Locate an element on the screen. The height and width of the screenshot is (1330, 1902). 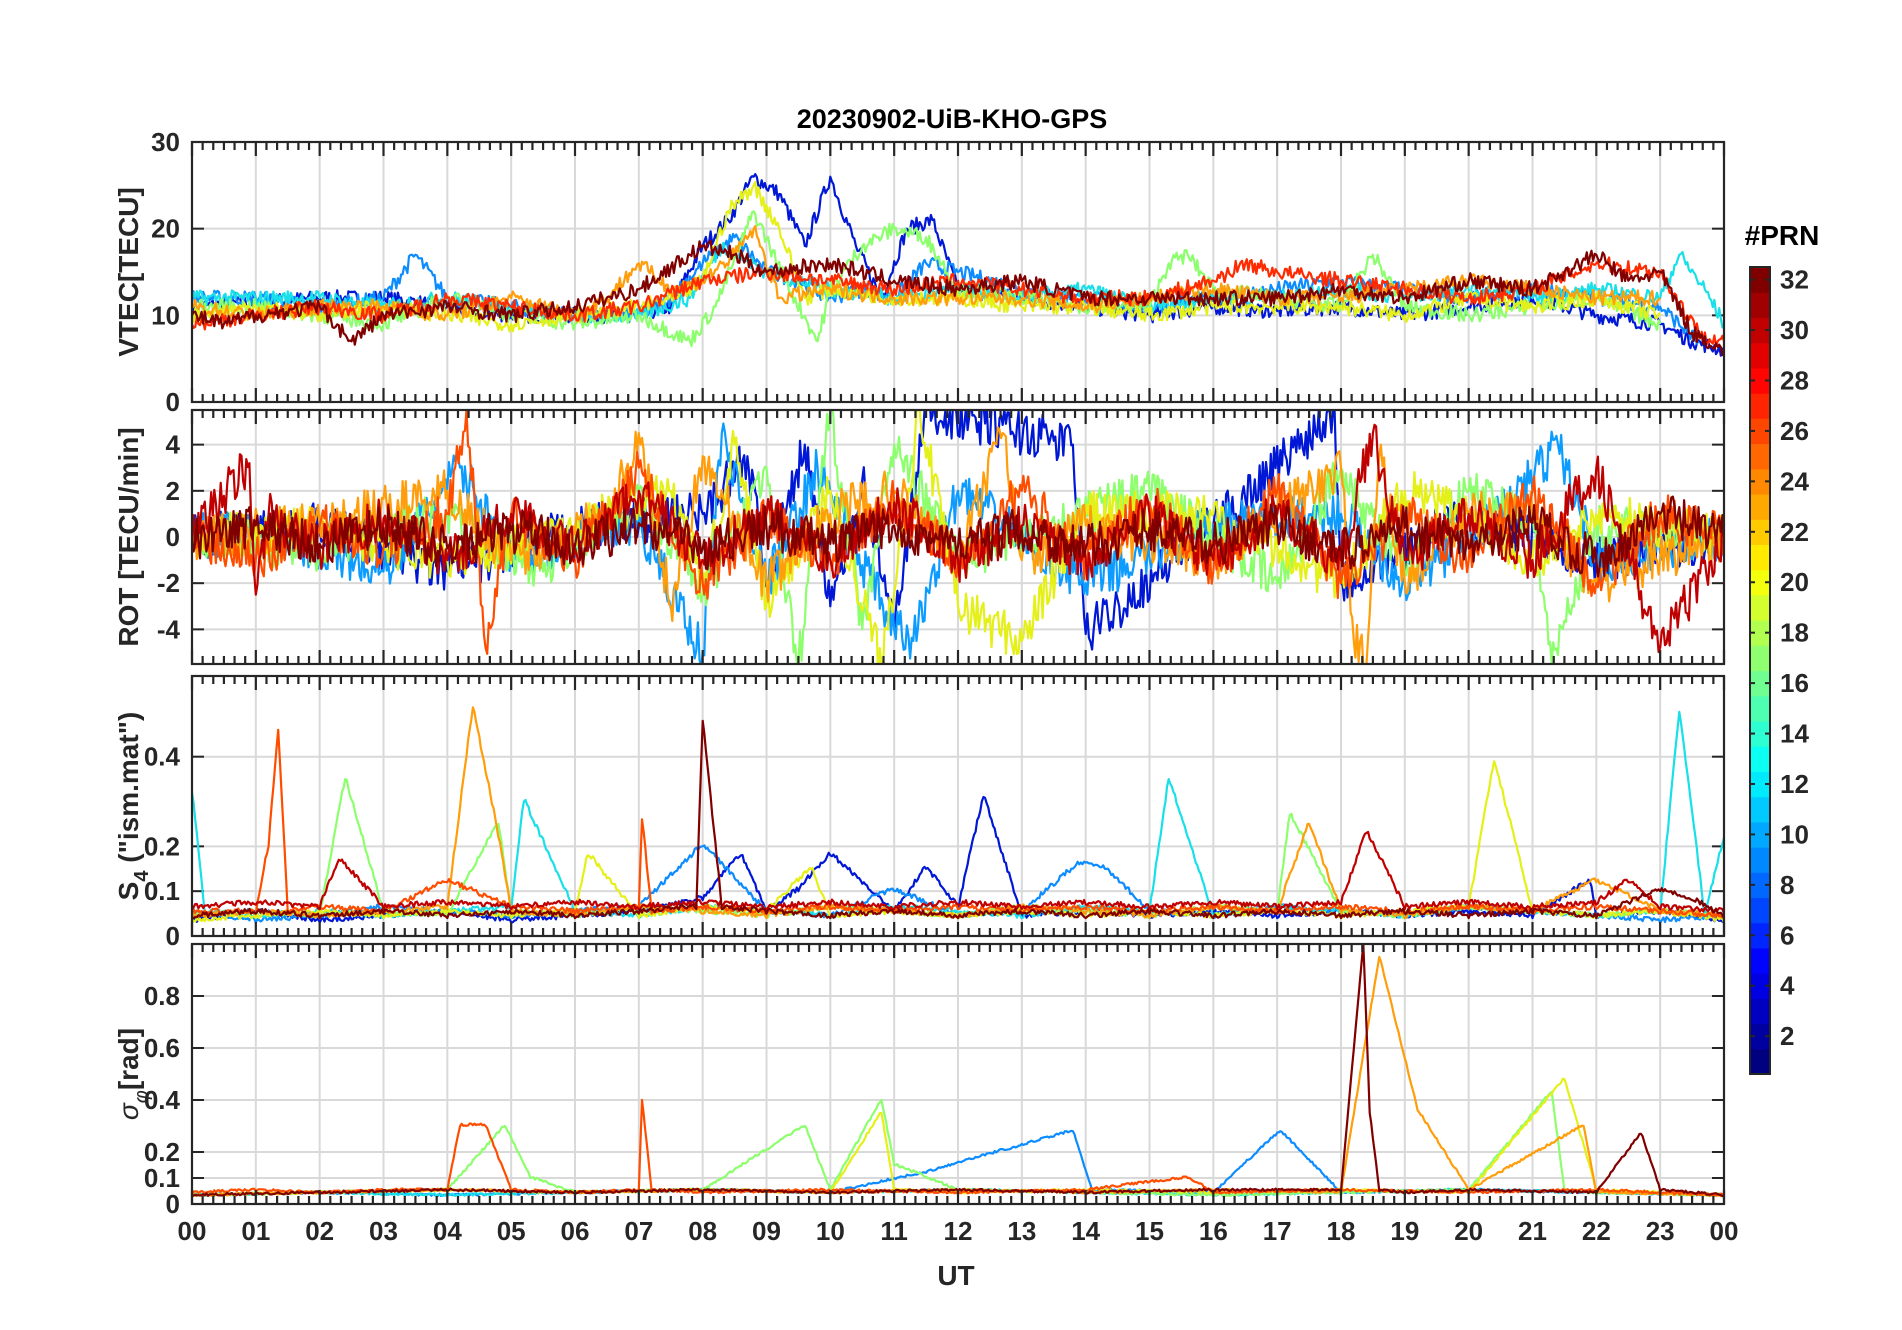
x-tick-label: 22 is located at coordinates (1596, 1231).